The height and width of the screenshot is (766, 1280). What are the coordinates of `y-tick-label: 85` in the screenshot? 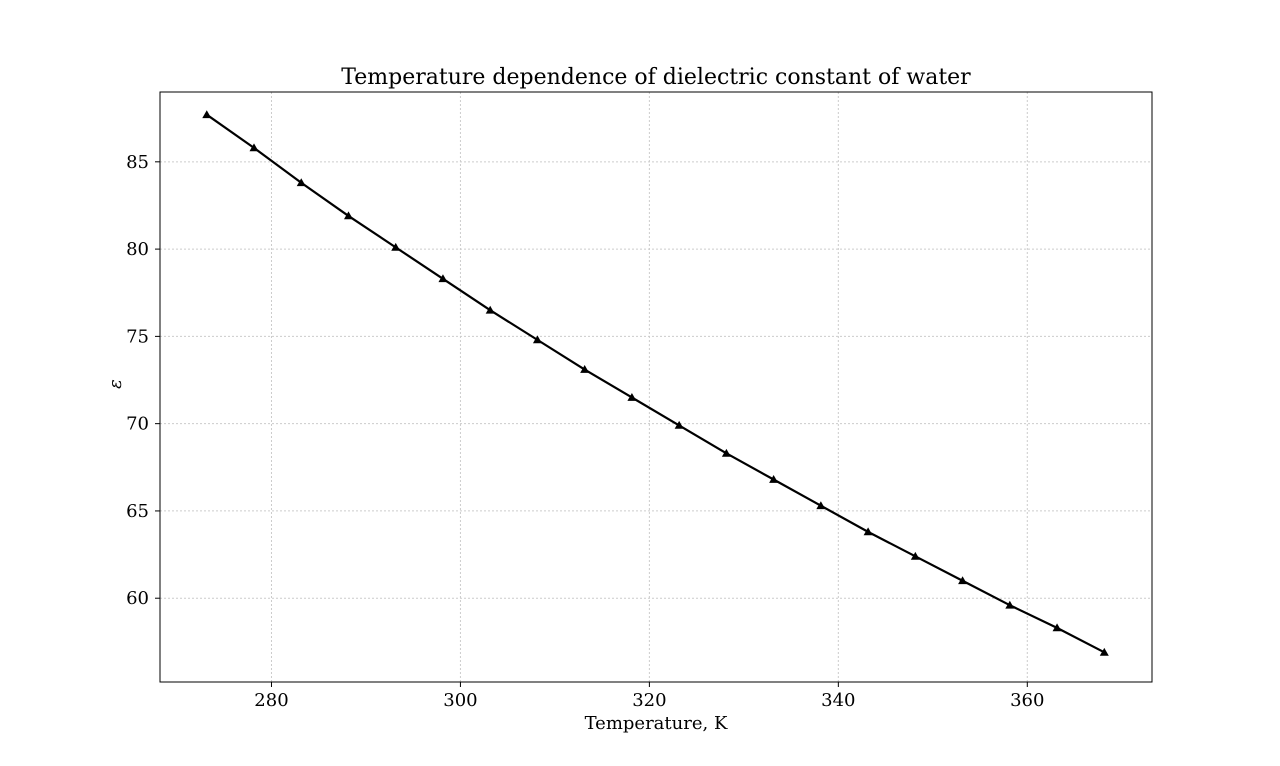 It's located at (137, 162).